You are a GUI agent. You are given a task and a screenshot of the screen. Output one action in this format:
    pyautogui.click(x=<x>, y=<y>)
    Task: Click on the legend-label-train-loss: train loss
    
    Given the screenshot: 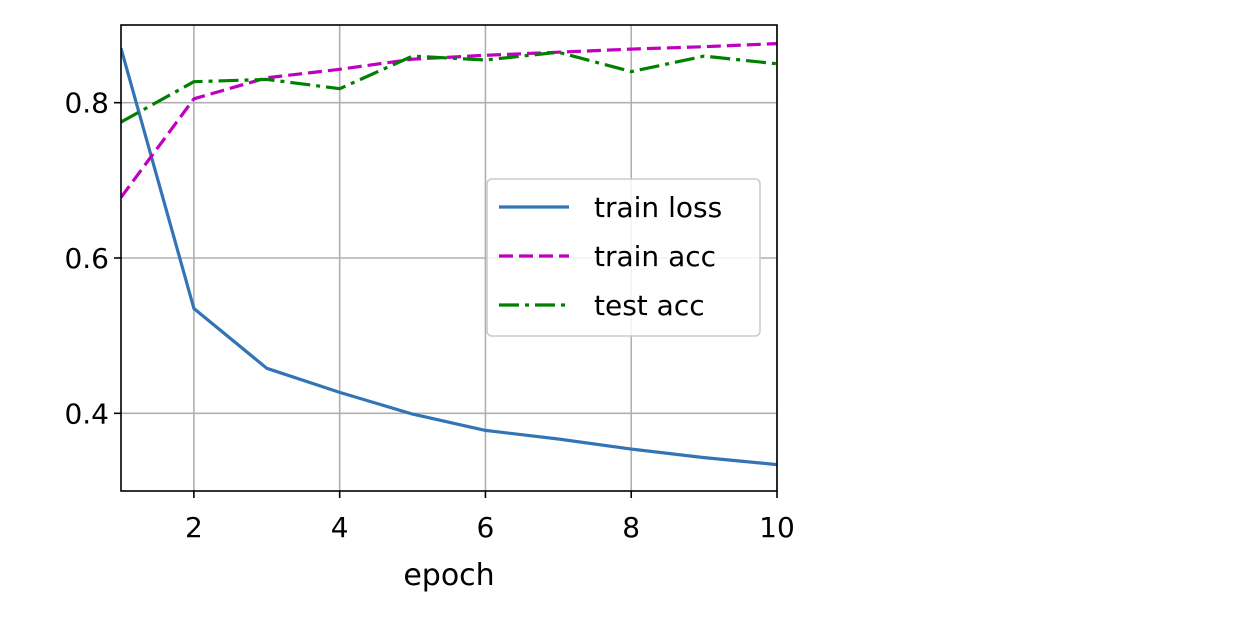 What is the action you would take?
    pyautogui.click(x=658, y=207)
    